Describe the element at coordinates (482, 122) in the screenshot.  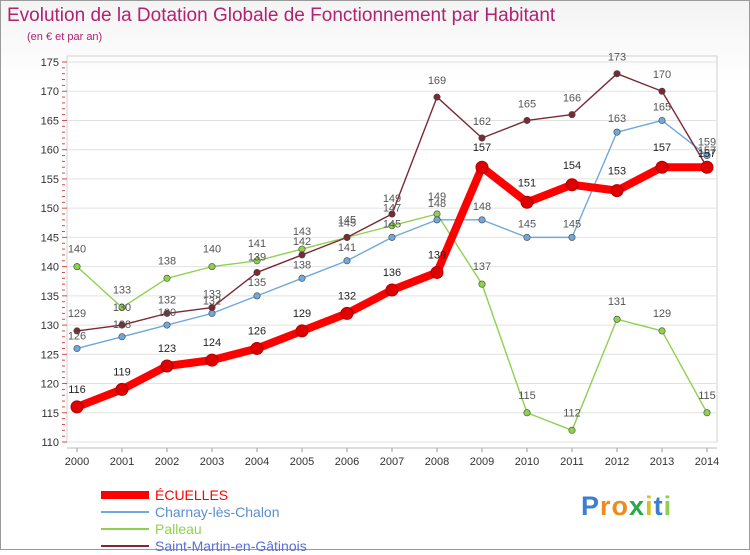
I see `data-label: 162` at that location.